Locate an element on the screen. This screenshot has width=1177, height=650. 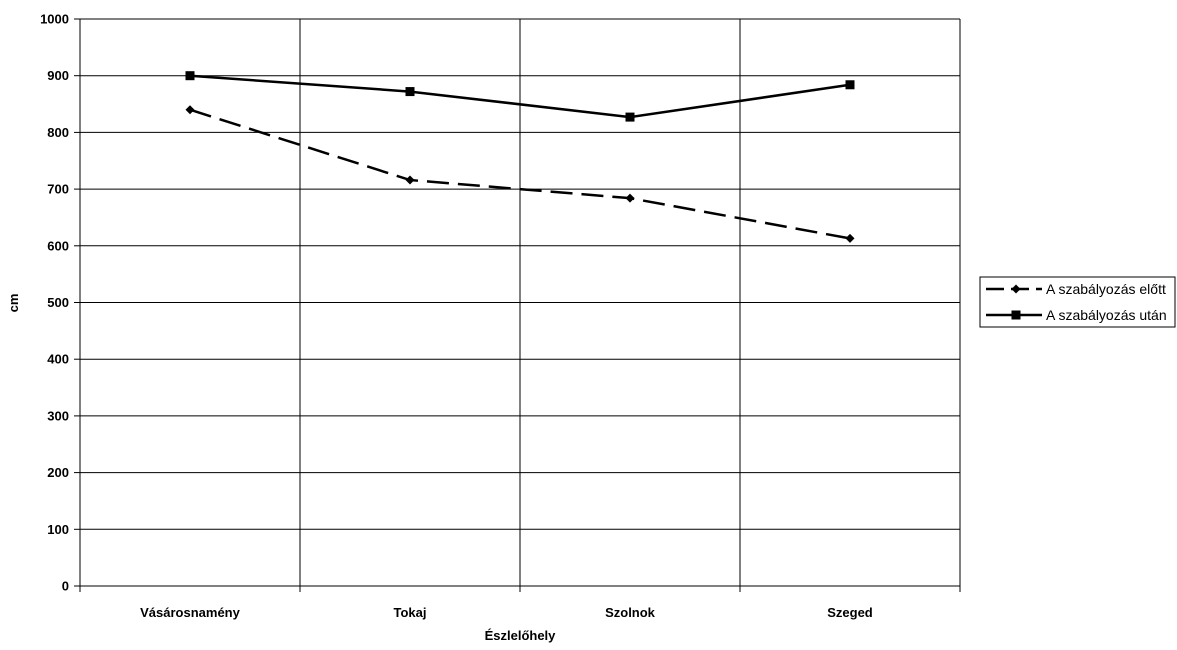
y-tick-label: 600 is located at coordinates (58, 245).